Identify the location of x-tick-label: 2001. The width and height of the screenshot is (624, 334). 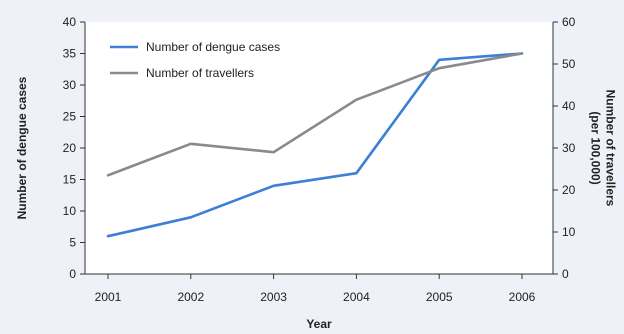
(108, 297).